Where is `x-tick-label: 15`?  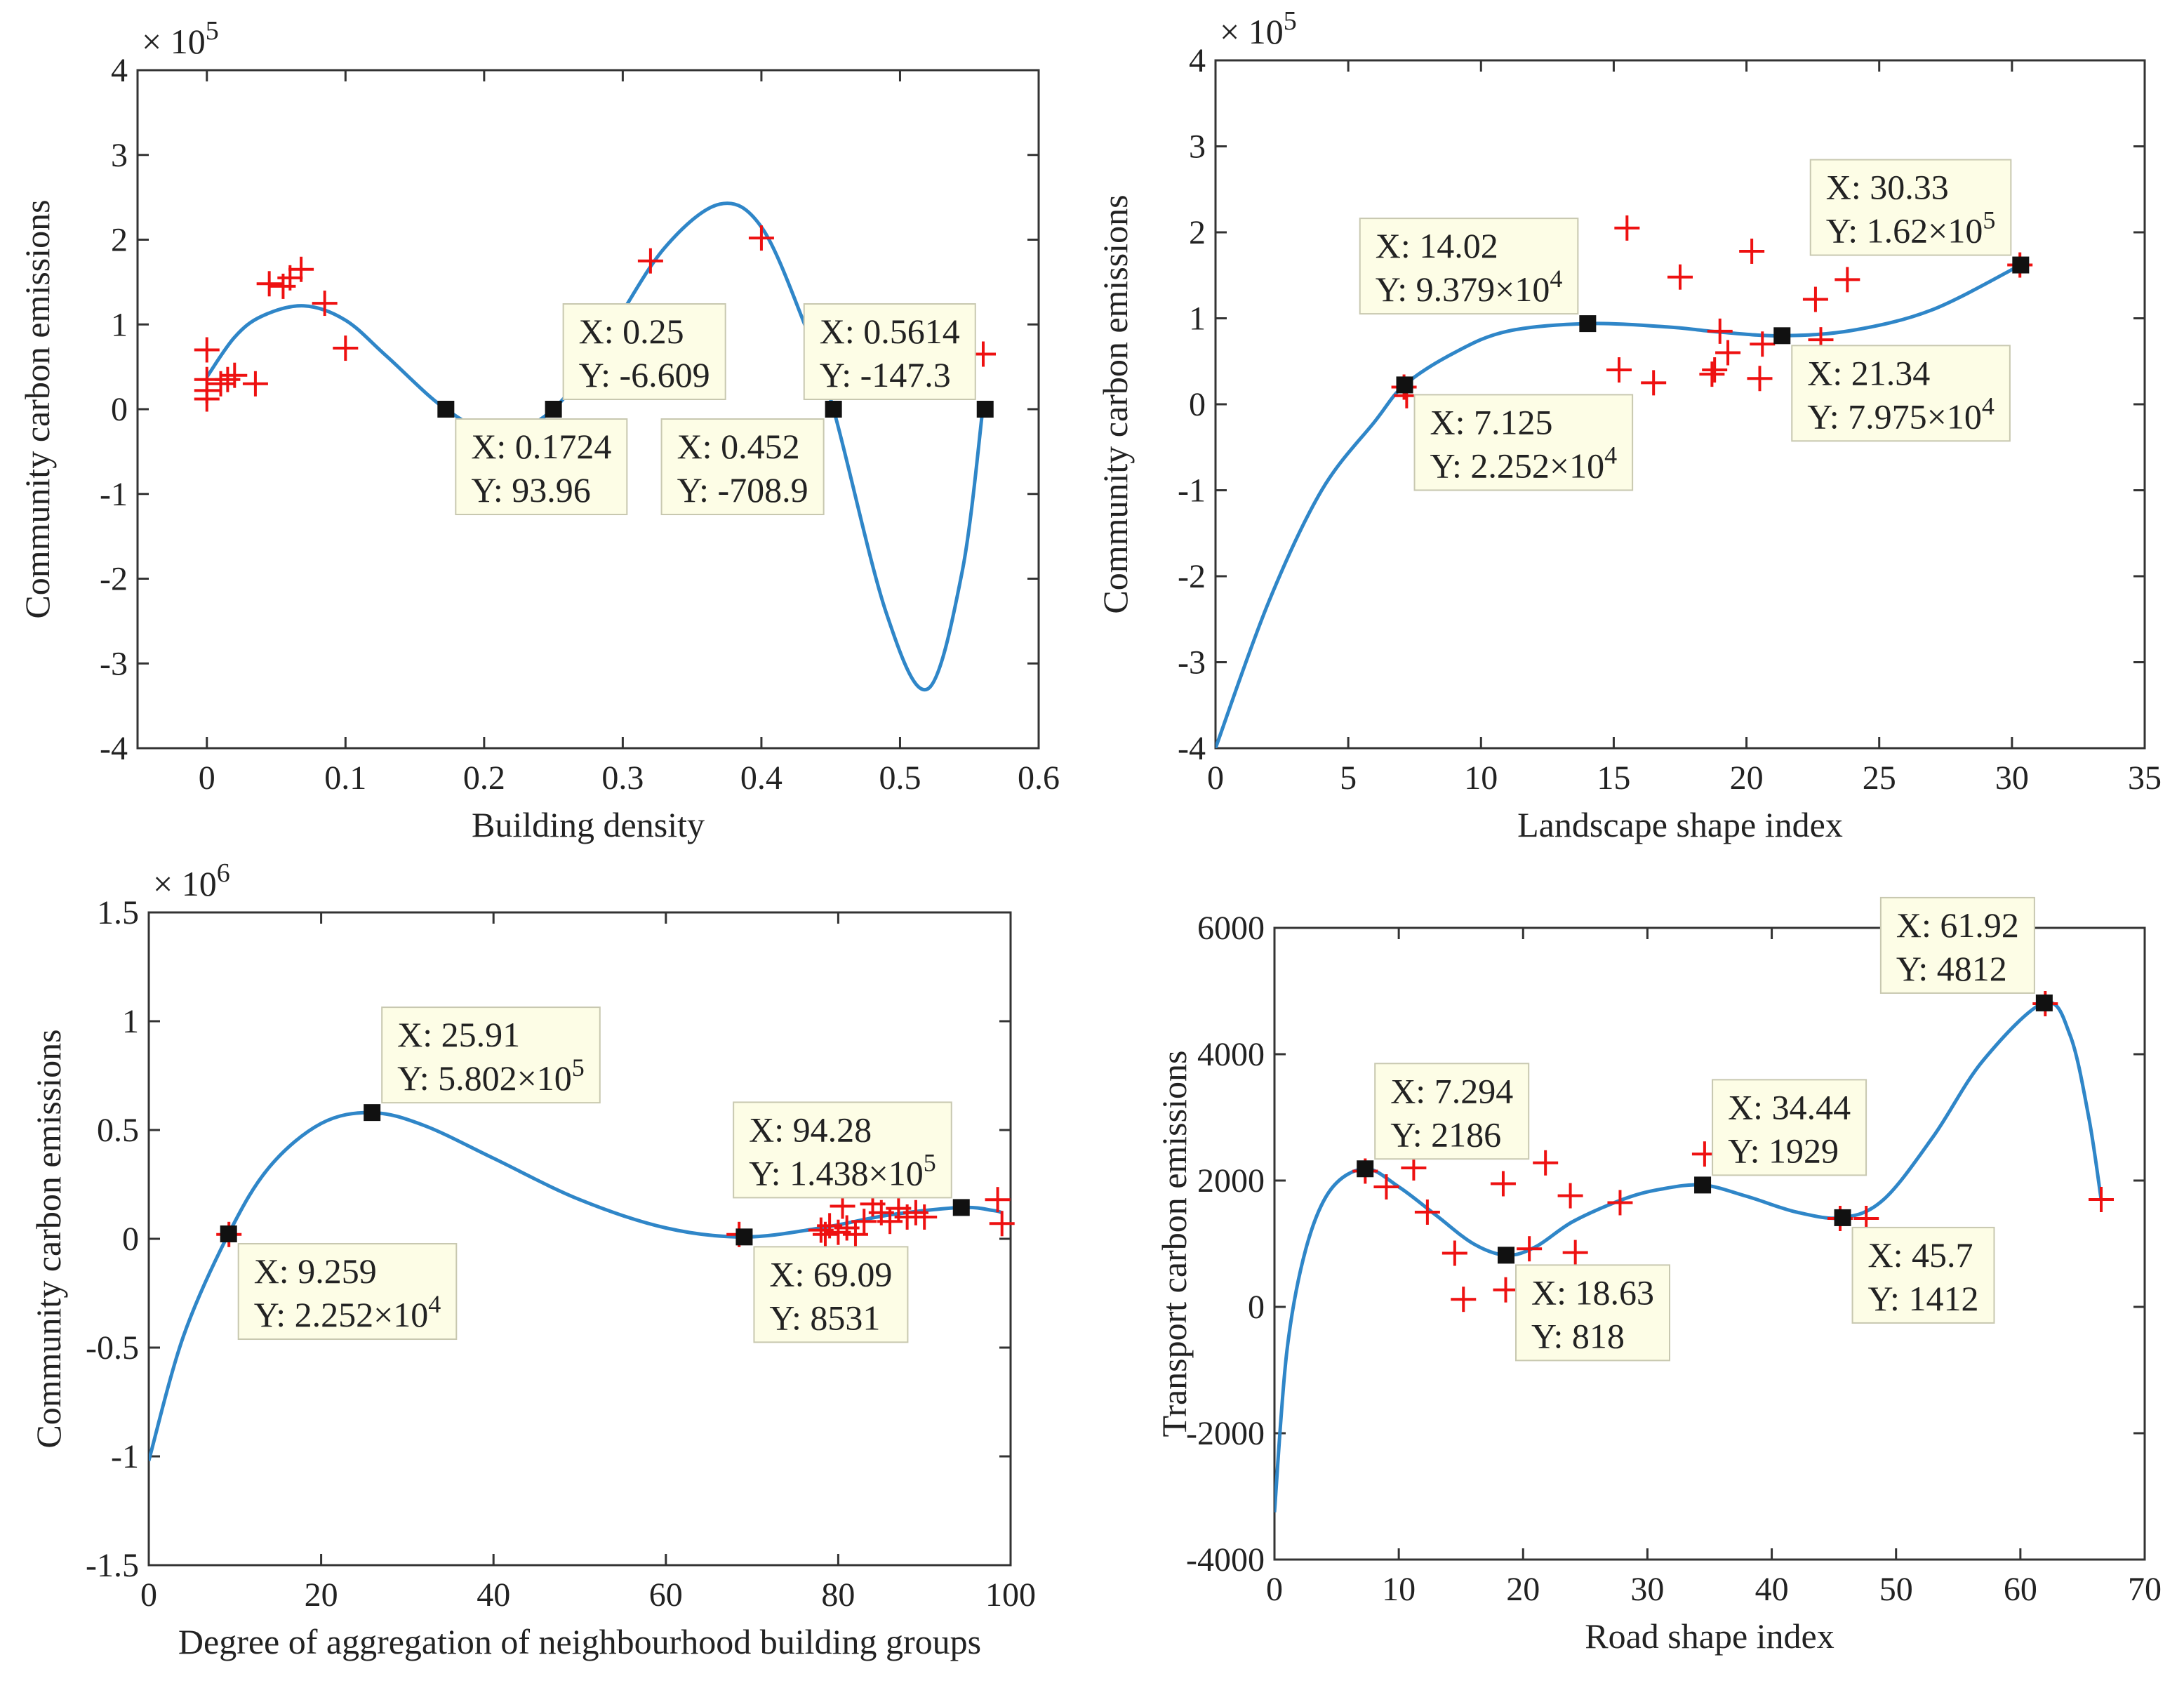 x-tick-label: 15 is located at coordinates (1614, 778).